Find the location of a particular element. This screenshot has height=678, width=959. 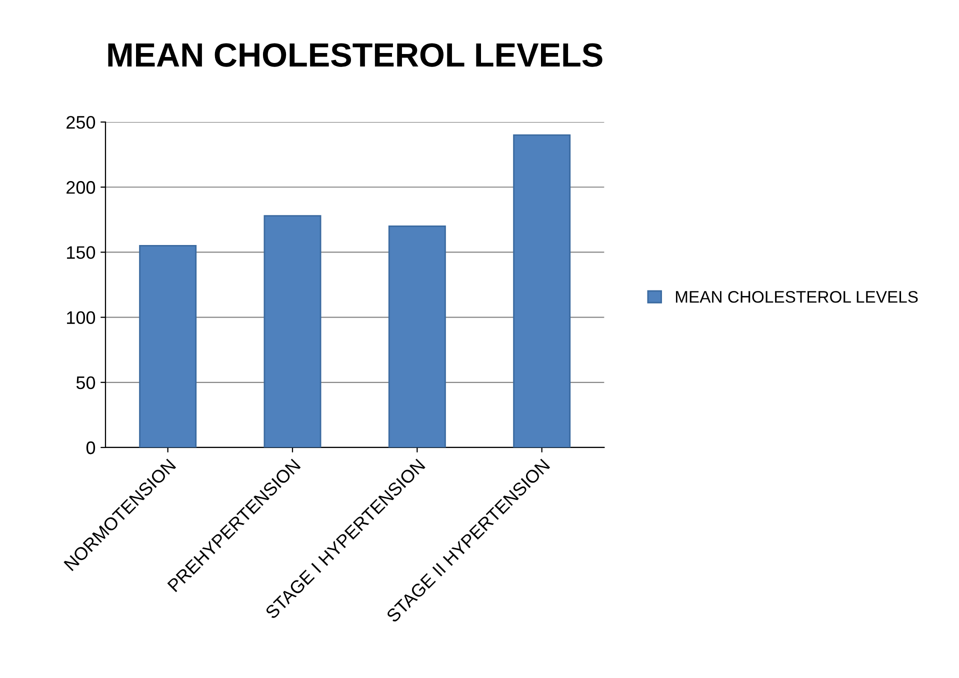

legend-label: MEAN CHOLESTEROL LEVELS is located at coordinates (797, 296).